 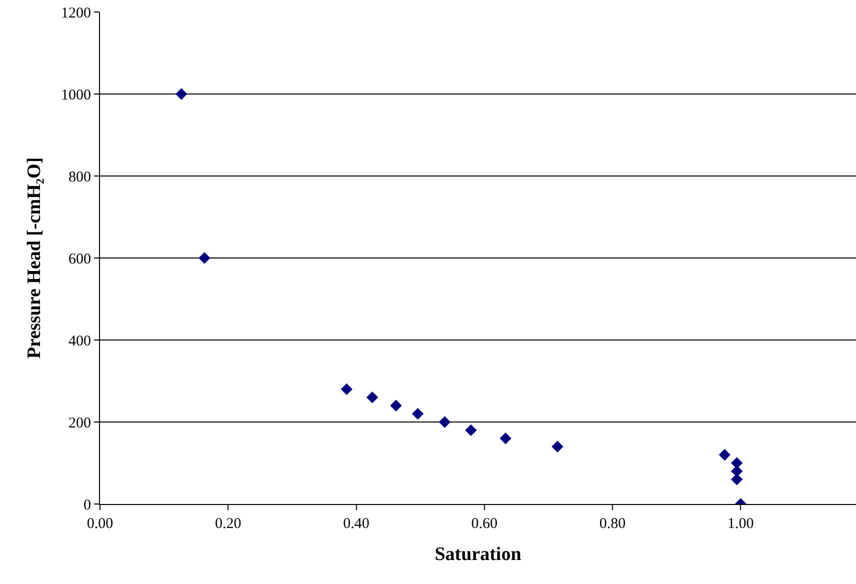 I want to click on y-tick-label: 200, so click(x=79, y=423).